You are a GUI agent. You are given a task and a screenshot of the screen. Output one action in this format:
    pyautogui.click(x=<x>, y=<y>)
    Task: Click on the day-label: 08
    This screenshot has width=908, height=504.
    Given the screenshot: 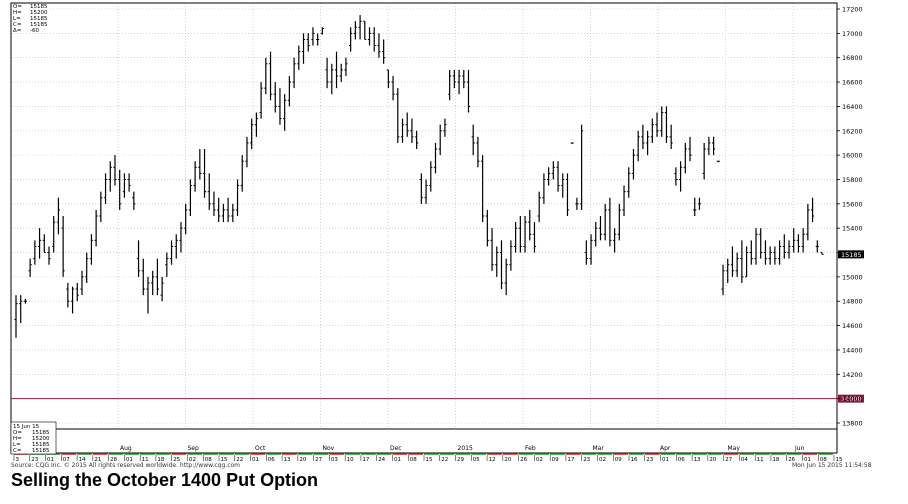 What is the action you would take?
    pyautogui.click(x=823, y=460)
    